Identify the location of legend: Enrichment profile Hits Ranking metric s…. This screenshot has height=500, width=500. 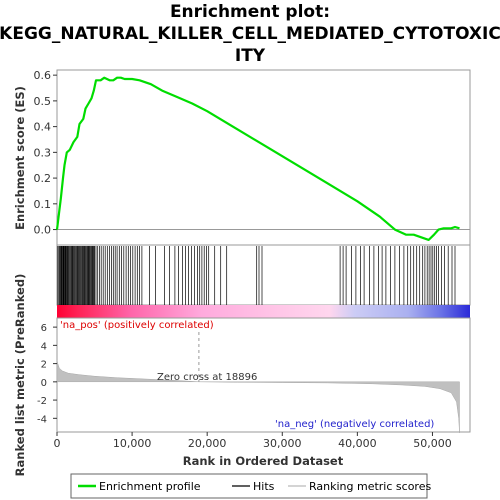
(250, 486).